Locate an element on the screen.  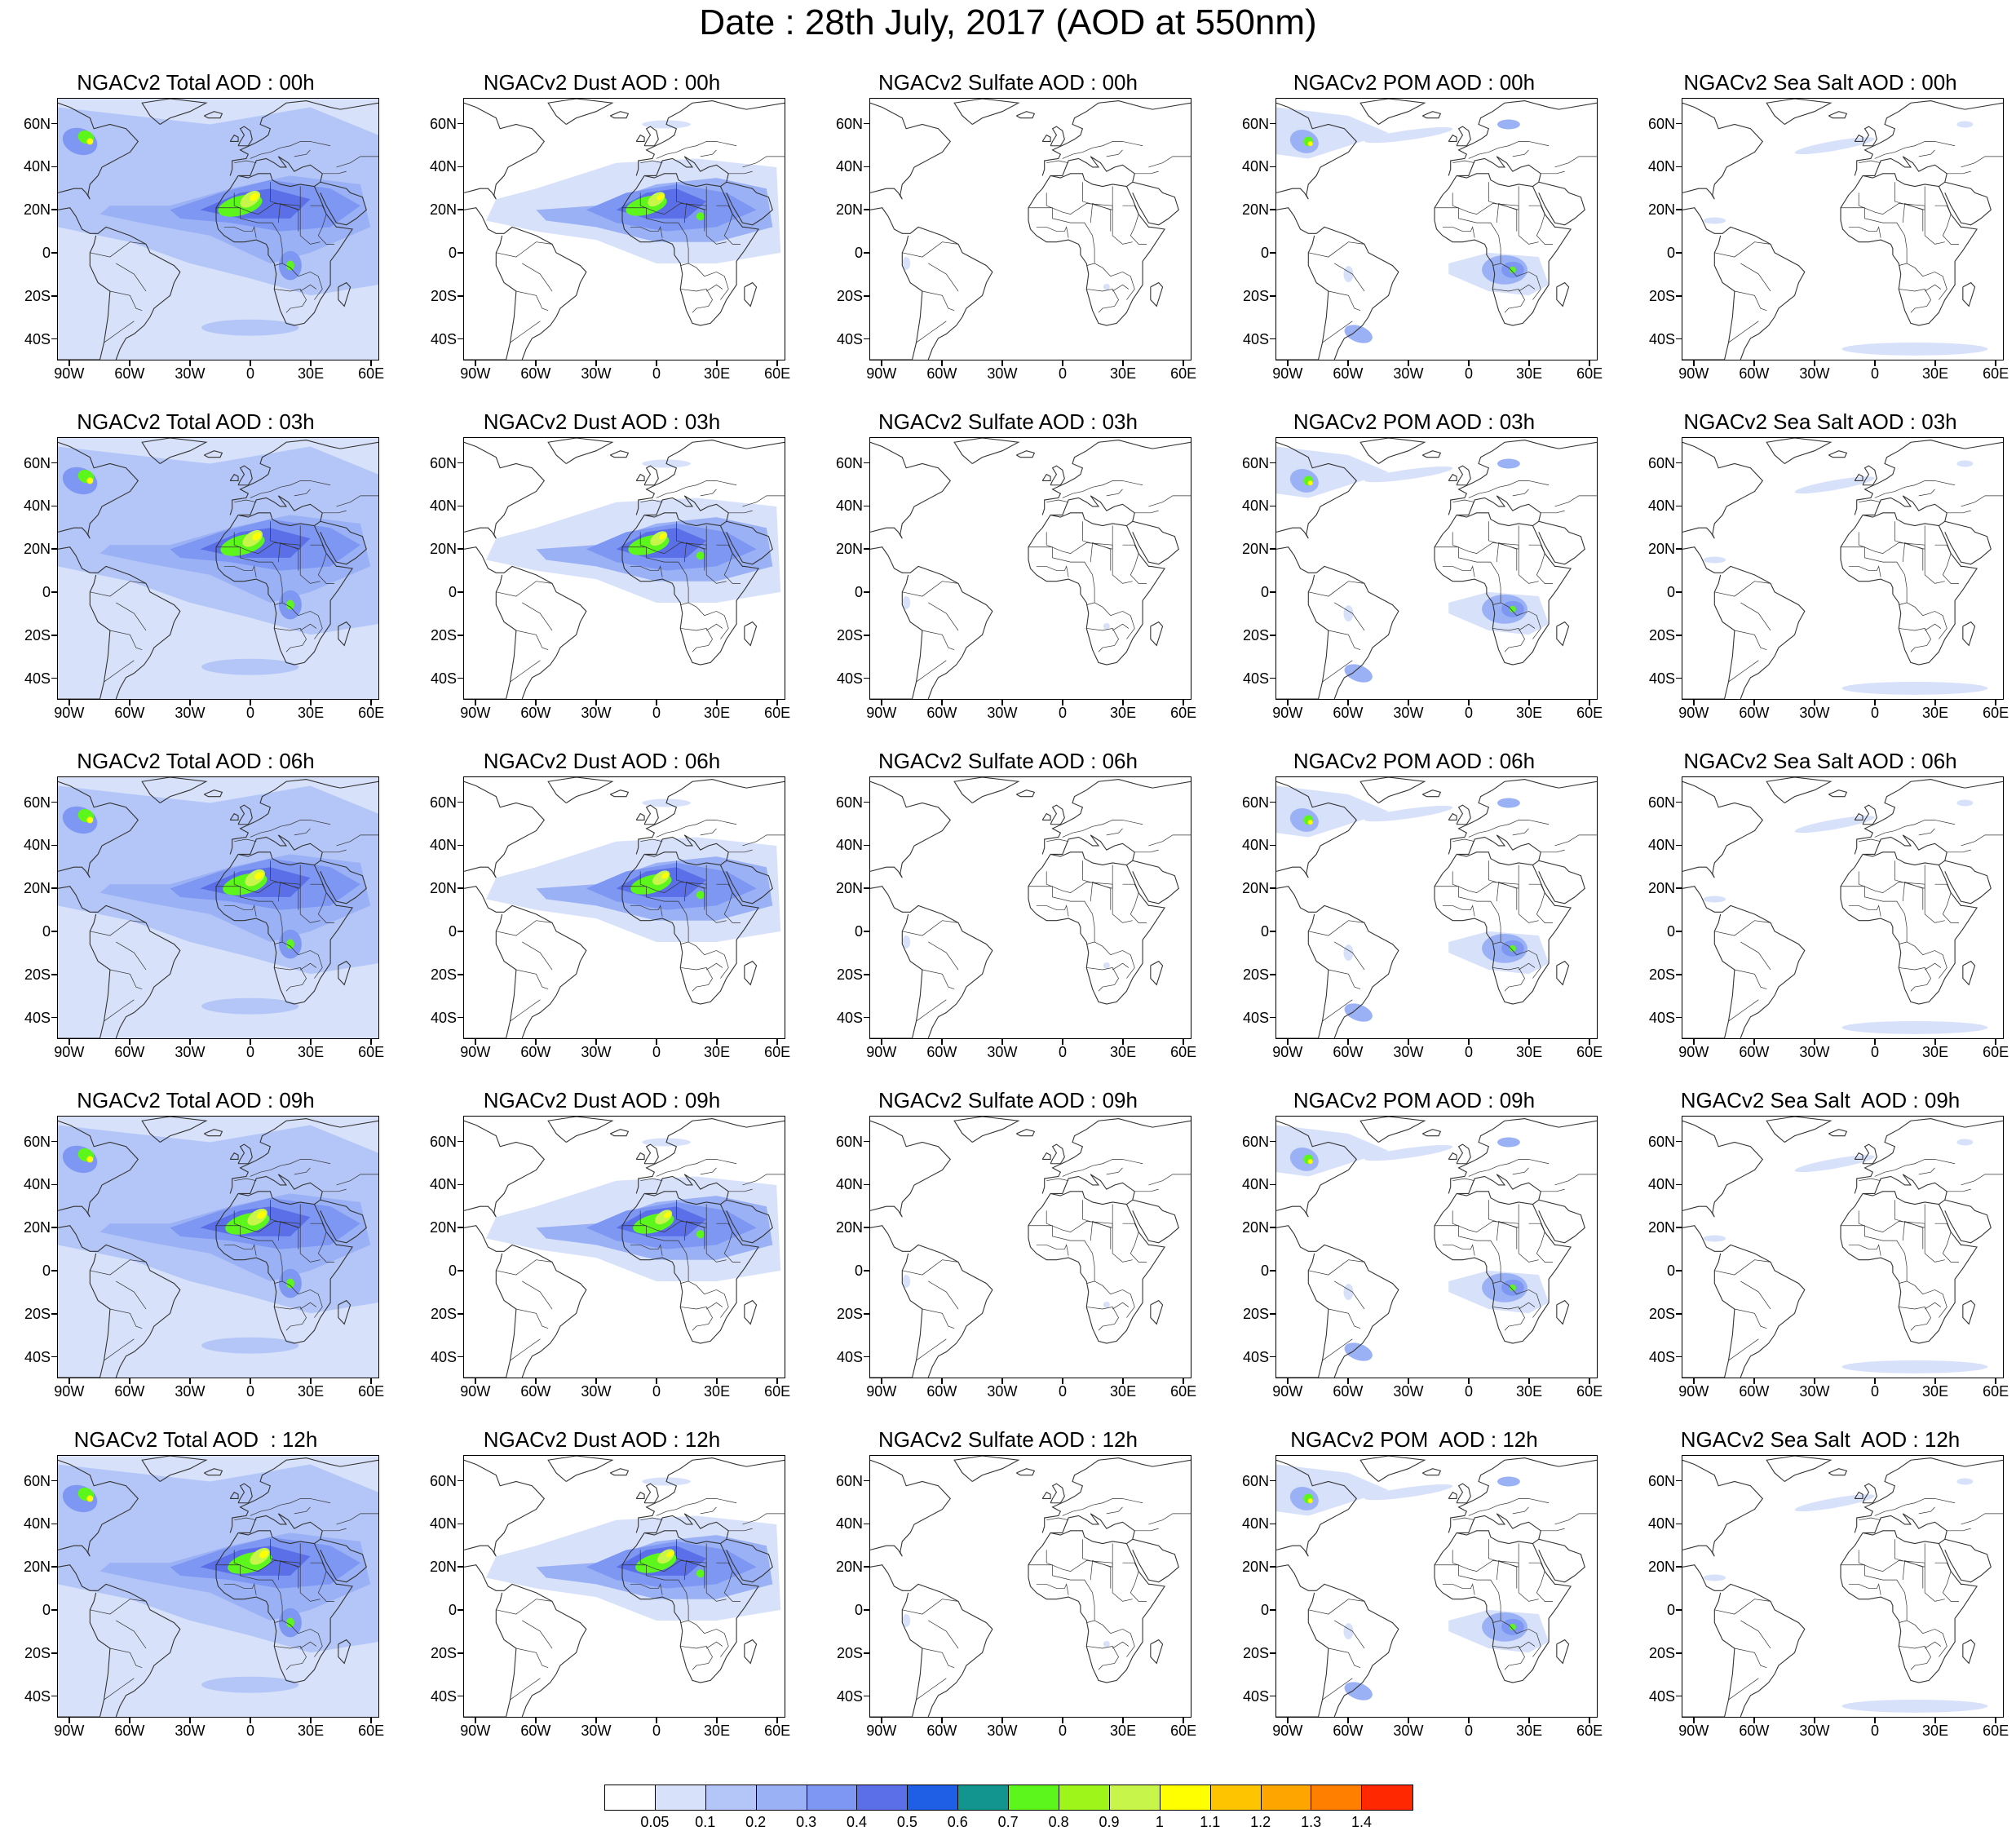
map-frame is located at coordinates (1843, 568).